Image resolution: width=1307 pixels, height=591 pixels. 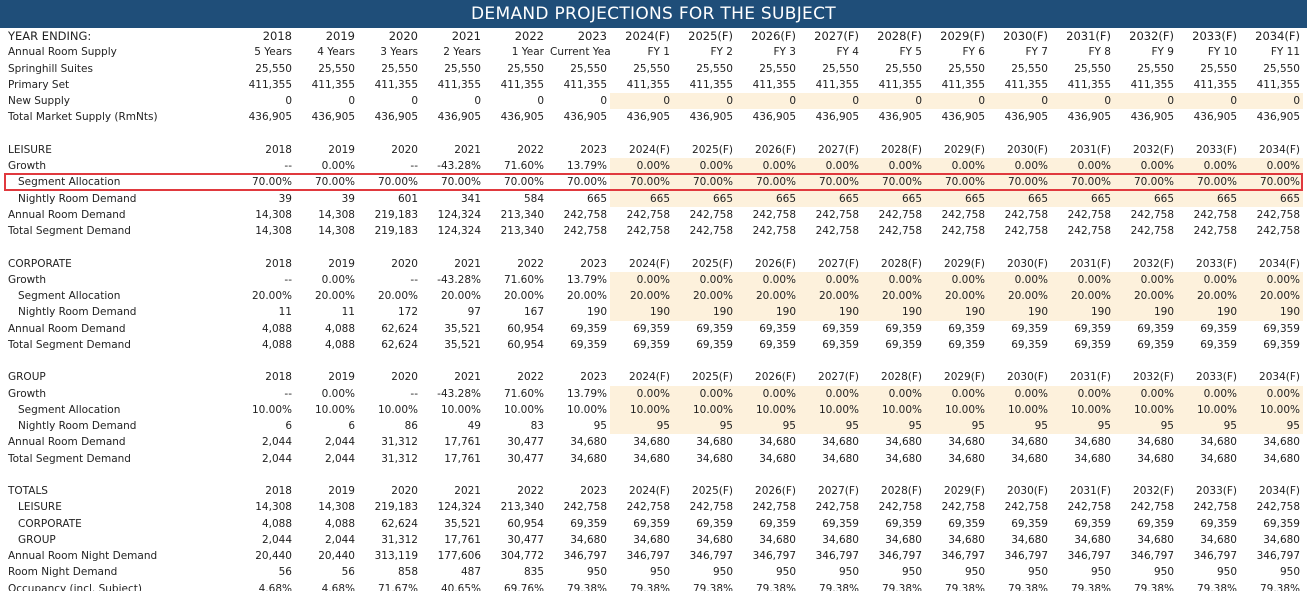 What do you see at coordinates (396, 231) in the screenshot?
I see `cell: 219,183` at bounding box center [396, 231].